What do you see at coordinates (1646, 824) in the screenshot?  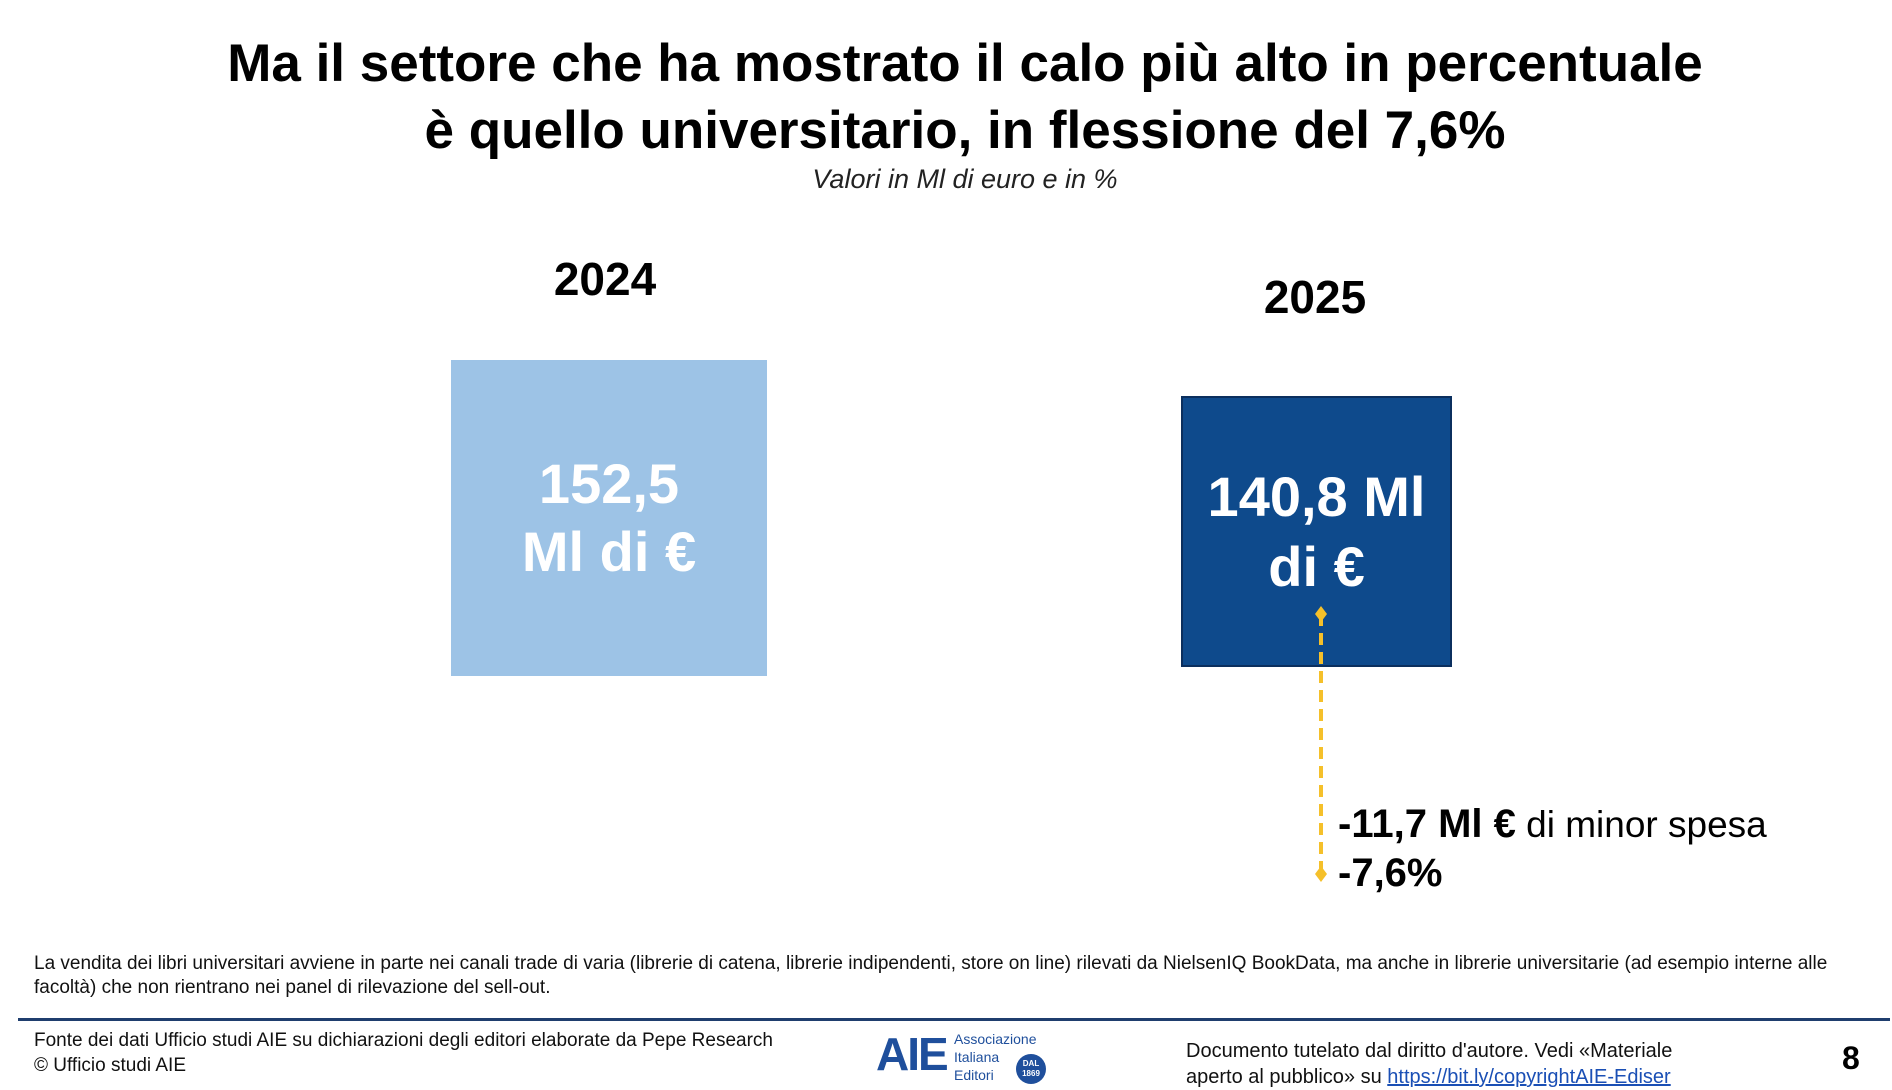 I see `difference-amount-suffix: di minor spesa` at bounding box center [1646, 824].